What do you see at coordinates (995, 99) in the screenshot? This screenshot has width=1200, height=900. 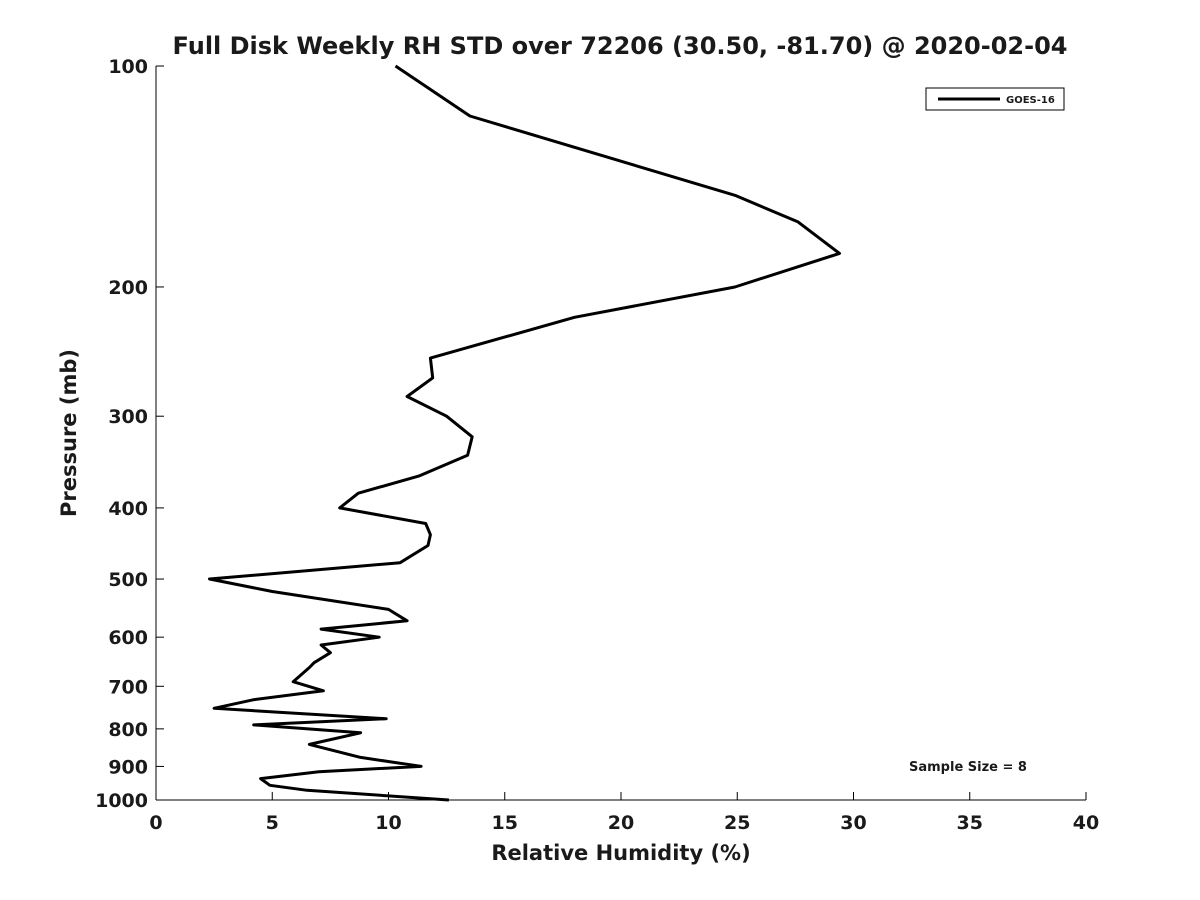 I see `legend: GOES-16` at bounding box center [995, 99].